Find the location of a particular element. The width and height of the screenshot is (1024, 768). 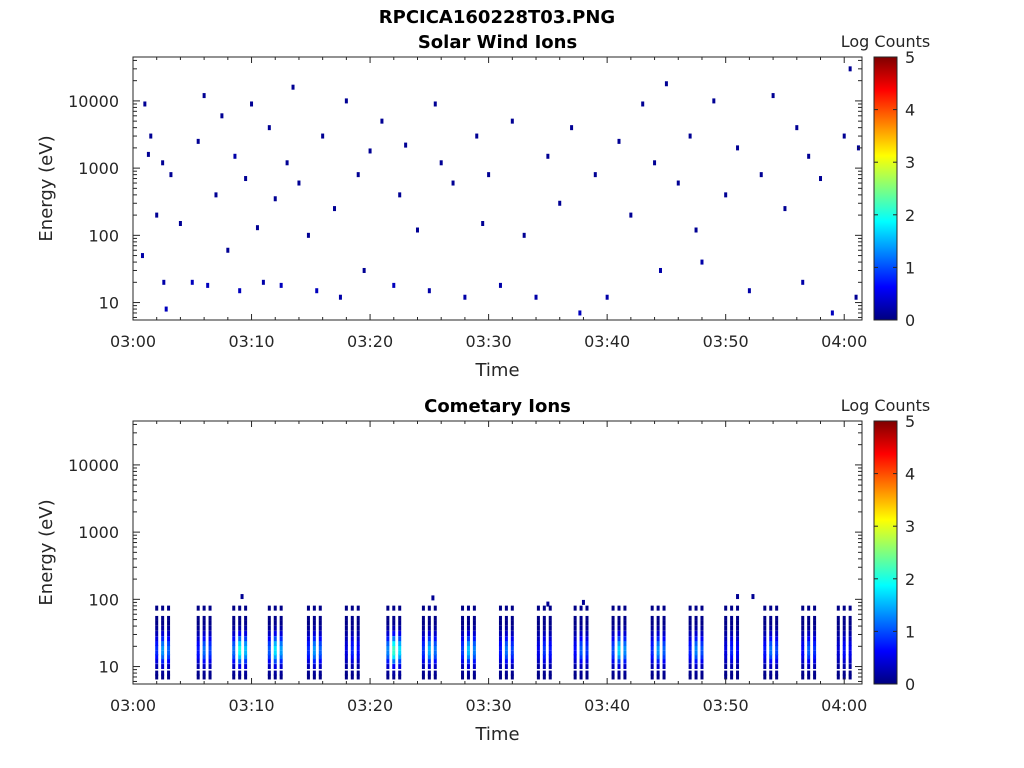

x-axis-label: Time is located at coordinates (496, 734).